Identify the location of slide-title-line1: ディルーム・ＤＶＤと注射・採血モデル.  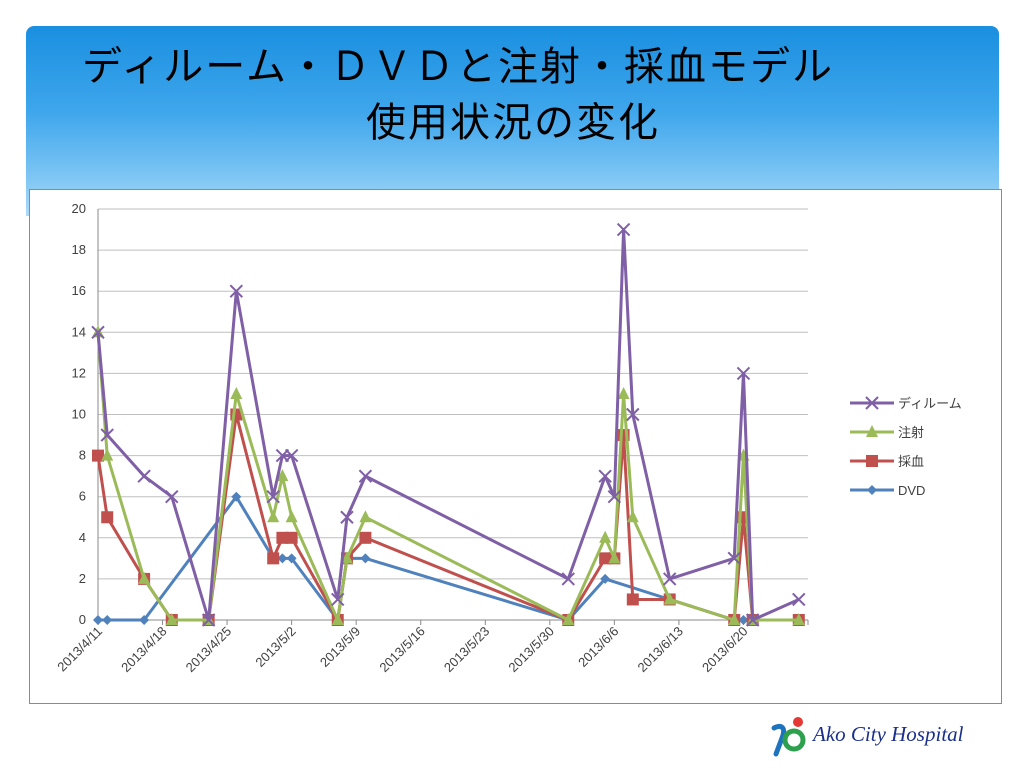
(458, 67).